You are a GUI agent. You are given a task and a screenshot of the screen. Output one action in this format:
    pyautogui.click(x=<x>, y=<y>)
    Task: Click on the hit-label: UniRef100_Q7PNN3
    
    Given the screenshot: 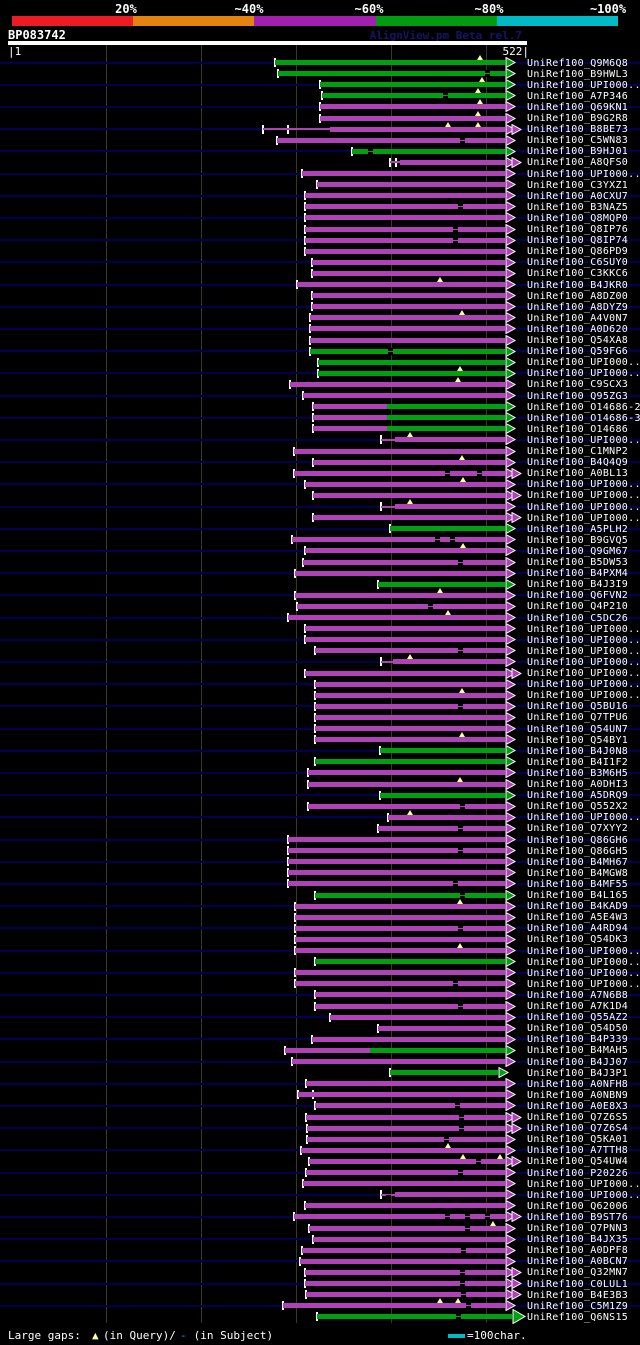 What is the action you would take?
    pyautogui.click(x=578, y=1228)
    